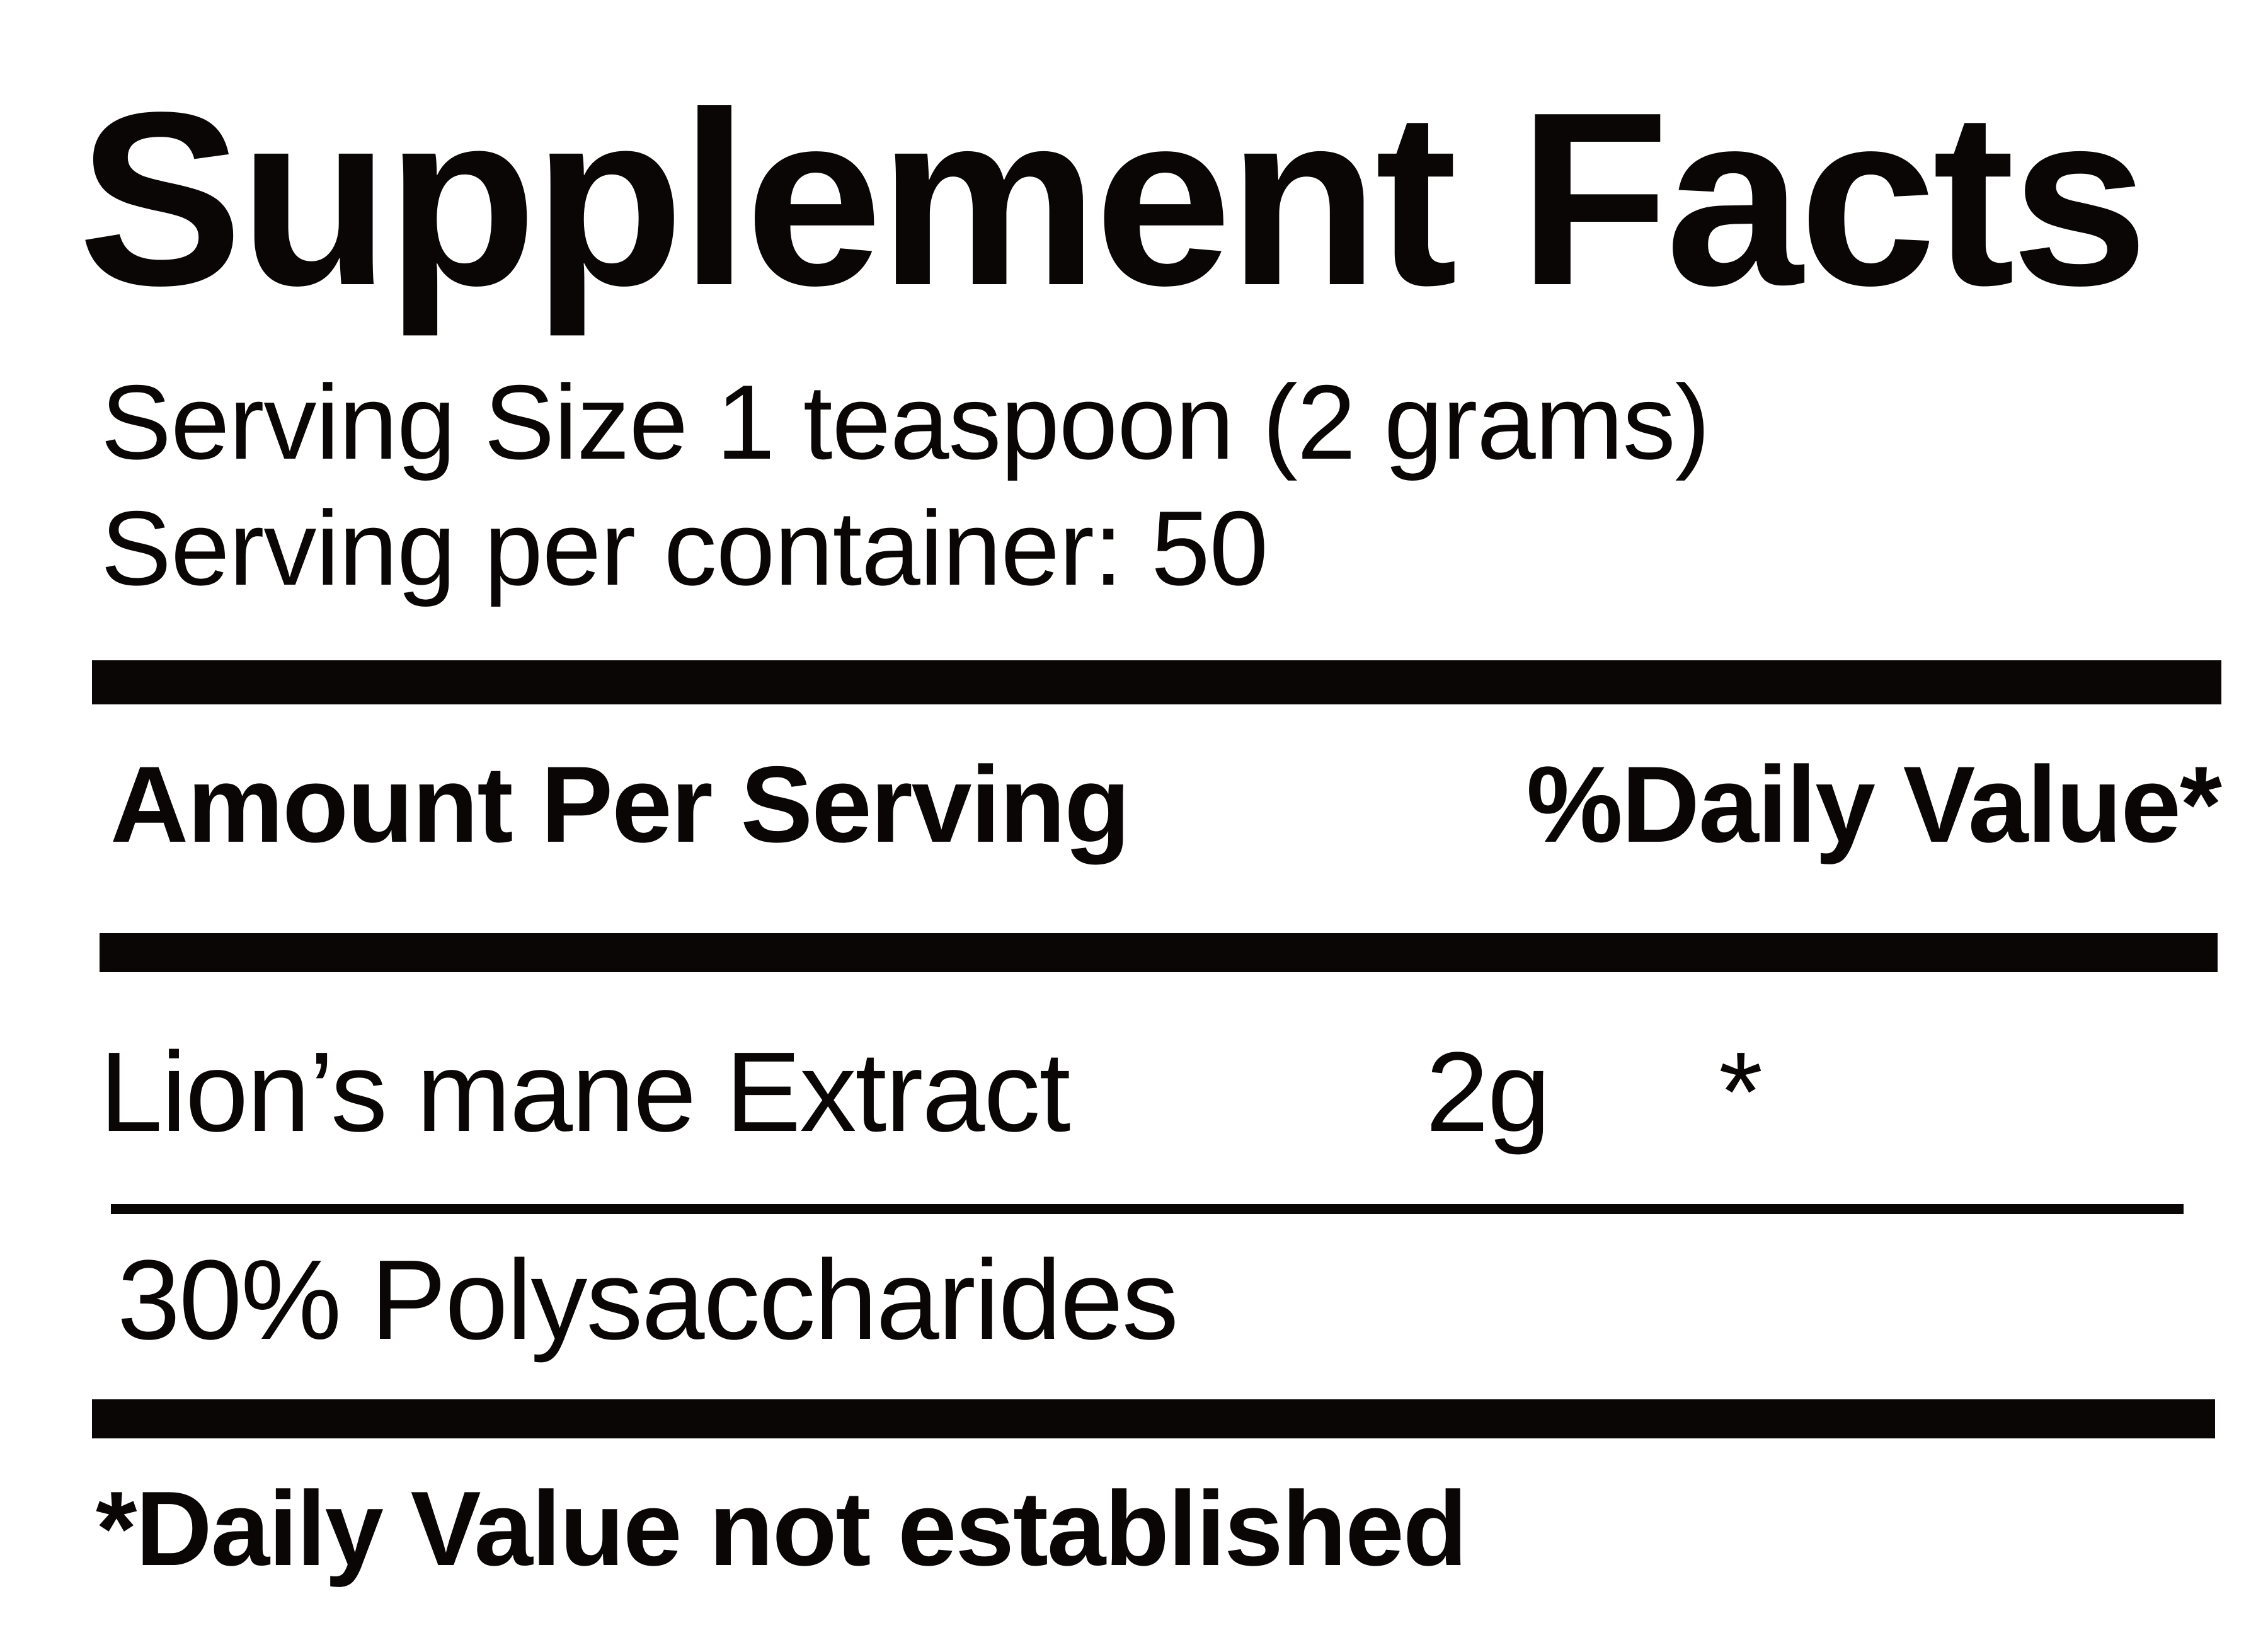 Image resolution: width=2268 pixels, height=1640 pixels. Describe the element at coordinates (1874, 804) in the screenshot. I see `column-header-daily-value: %Daily Value*` at that location.